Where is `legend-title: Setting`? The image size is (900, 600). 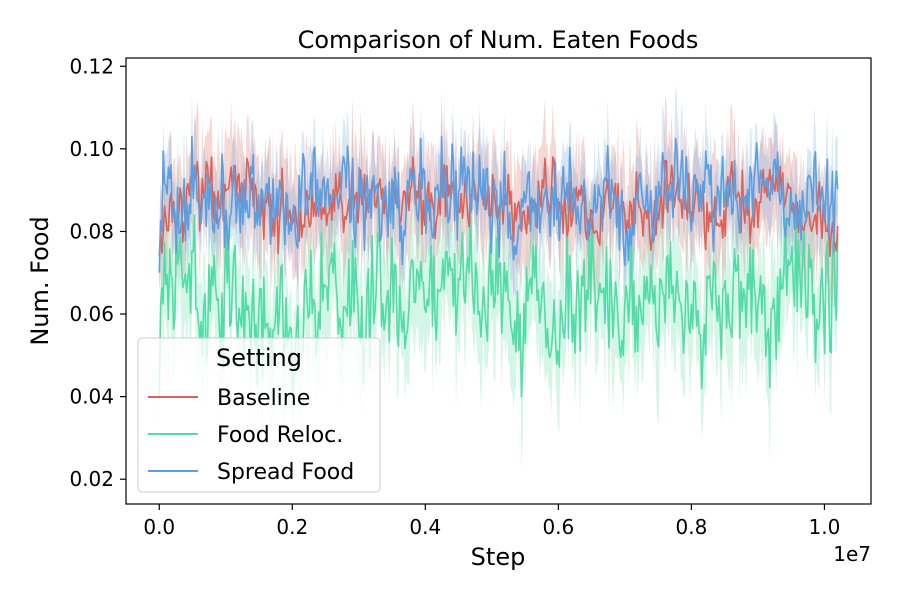
legend-title: Setting is located at coordinates (259, 358).